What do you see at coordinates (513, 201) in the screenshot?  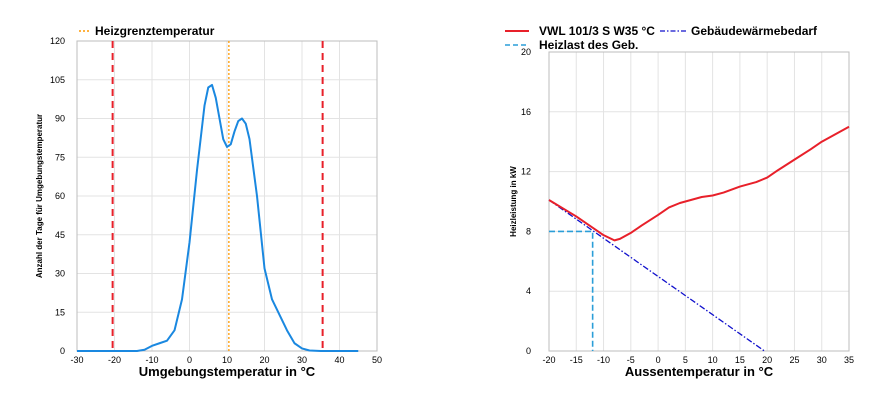 I see `chart2-y-axis-label: Heizleistung in kW` at bounding box center [513, 201].